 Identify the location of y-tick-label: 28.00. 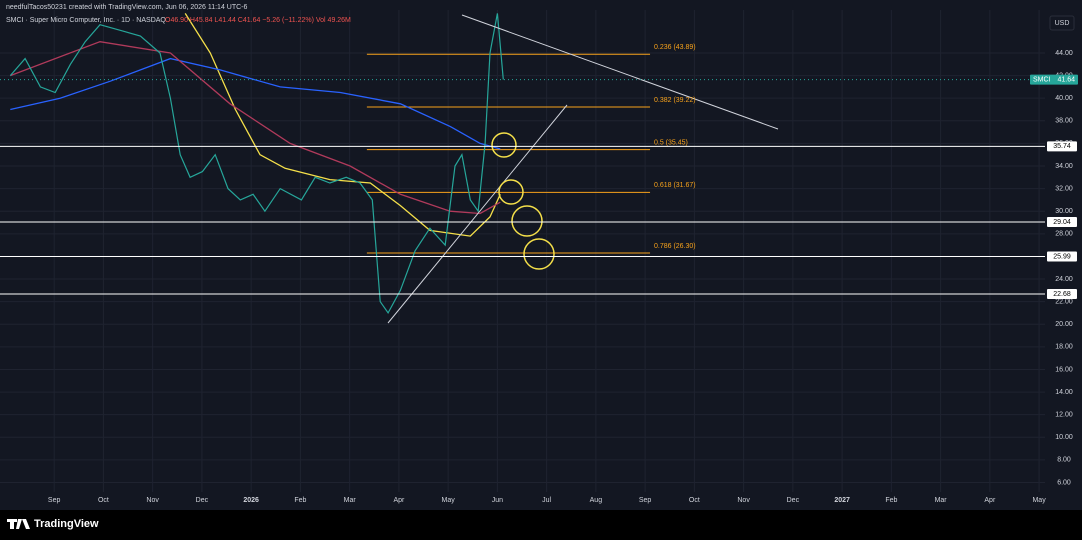
(1064, 234).